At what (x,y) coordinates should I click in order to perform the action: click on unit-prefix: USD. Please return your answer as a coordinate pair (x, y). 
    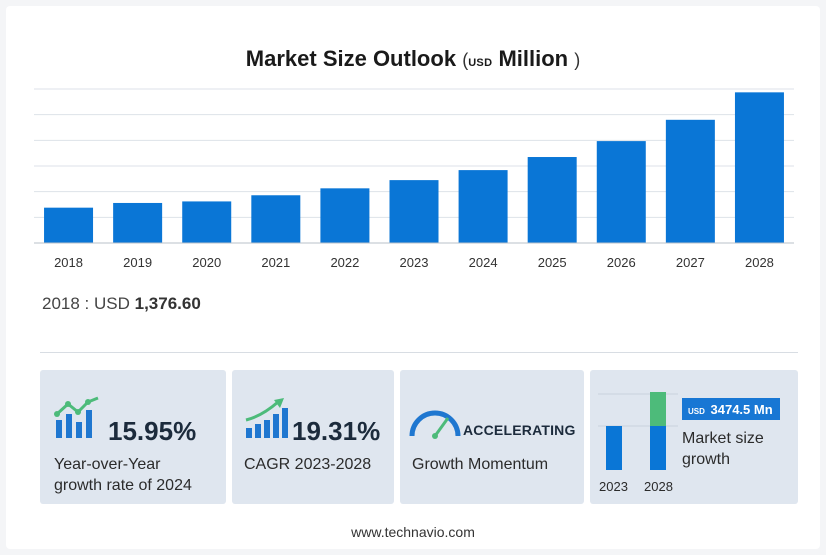
    Looking at the image, I should click on (480, 63).